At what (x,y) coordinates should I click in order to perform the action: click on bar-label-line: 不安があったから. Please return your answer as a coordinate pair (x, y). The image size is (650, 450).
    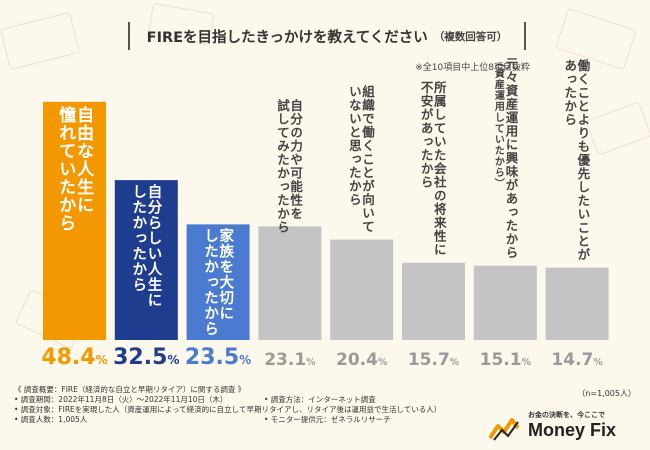
    Looking at the image, I should click on (426, 135).